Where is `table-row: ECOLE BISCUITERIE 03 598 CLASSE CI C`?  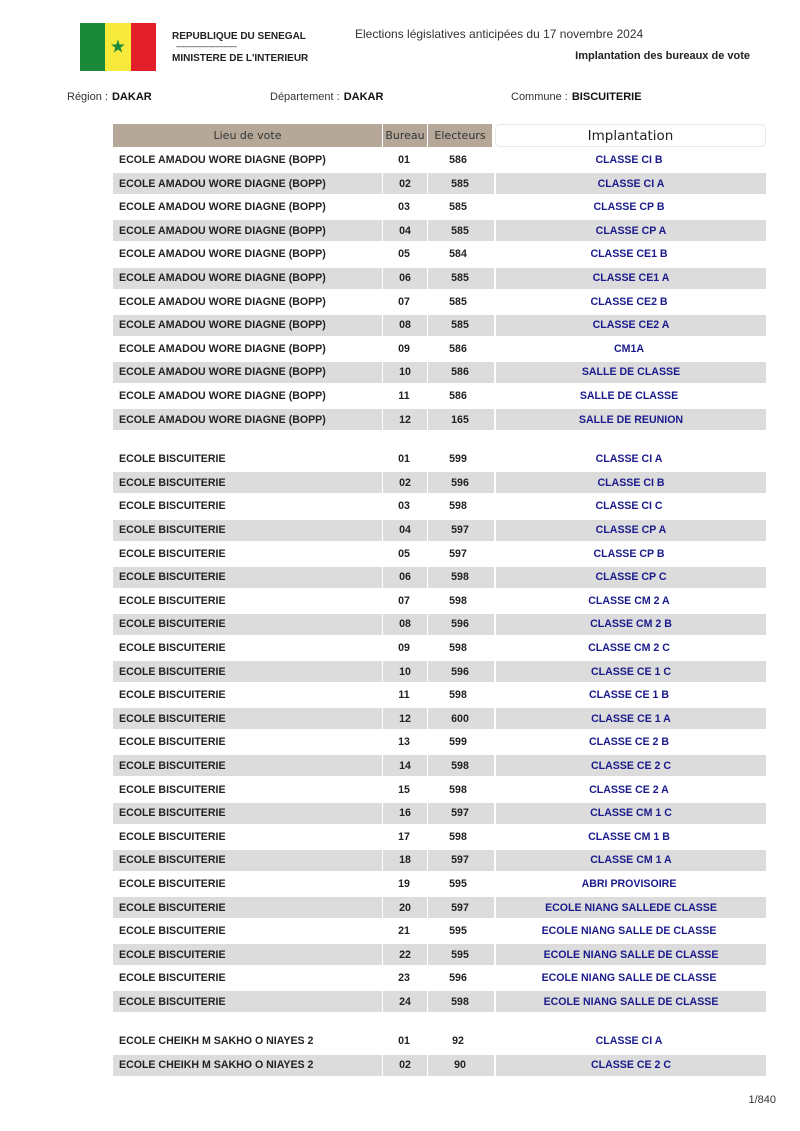
table-row: ECOLE BISCUITERIE 03 598 CLASSE CI C is located at coordinates (439, 506).